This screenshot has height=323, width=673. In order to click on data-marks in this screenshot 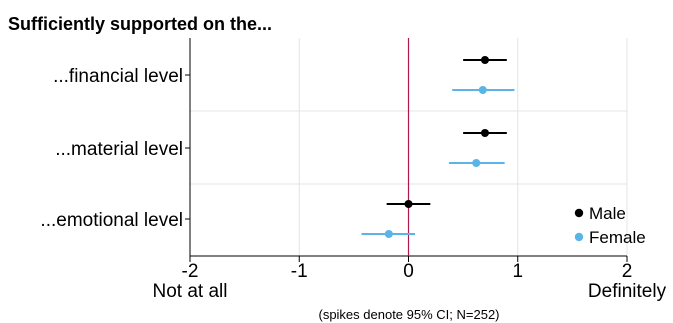, I will do `click(438, 147)`.